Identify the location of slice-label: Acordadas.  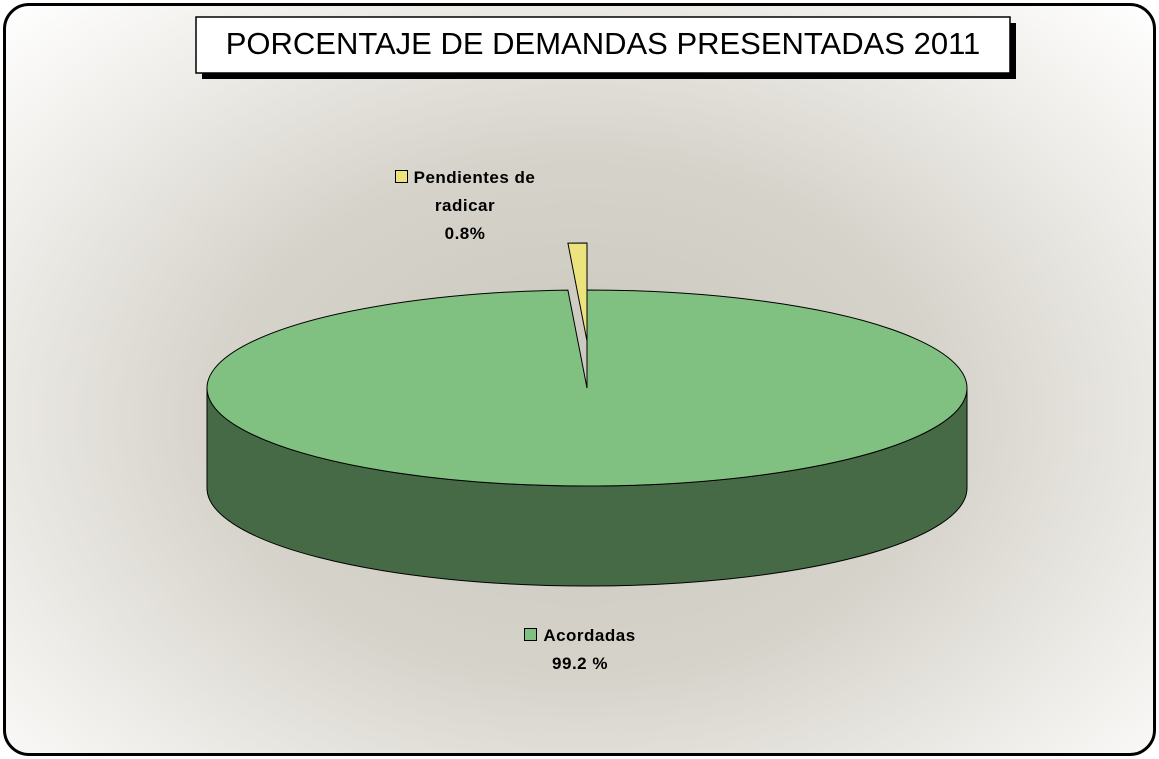
(580, 636).